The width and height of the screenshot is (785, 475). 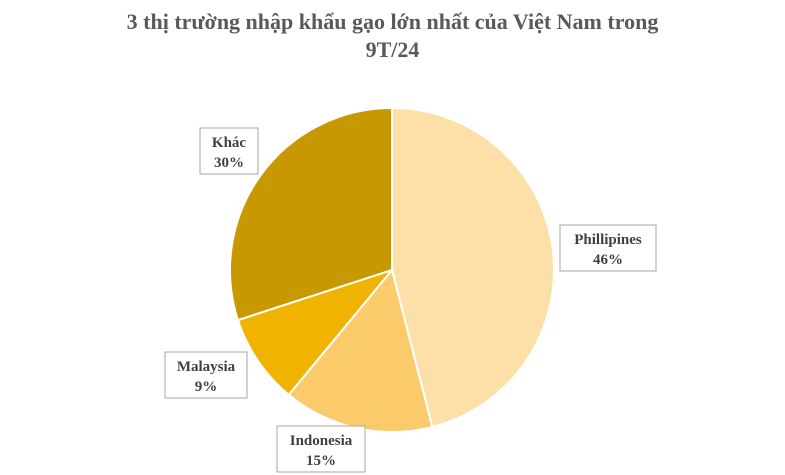 What do you see at coordinates (608, 240) in the screenshot?
I see `data-label-category: Phillipines` at bounding box center [608, 240].